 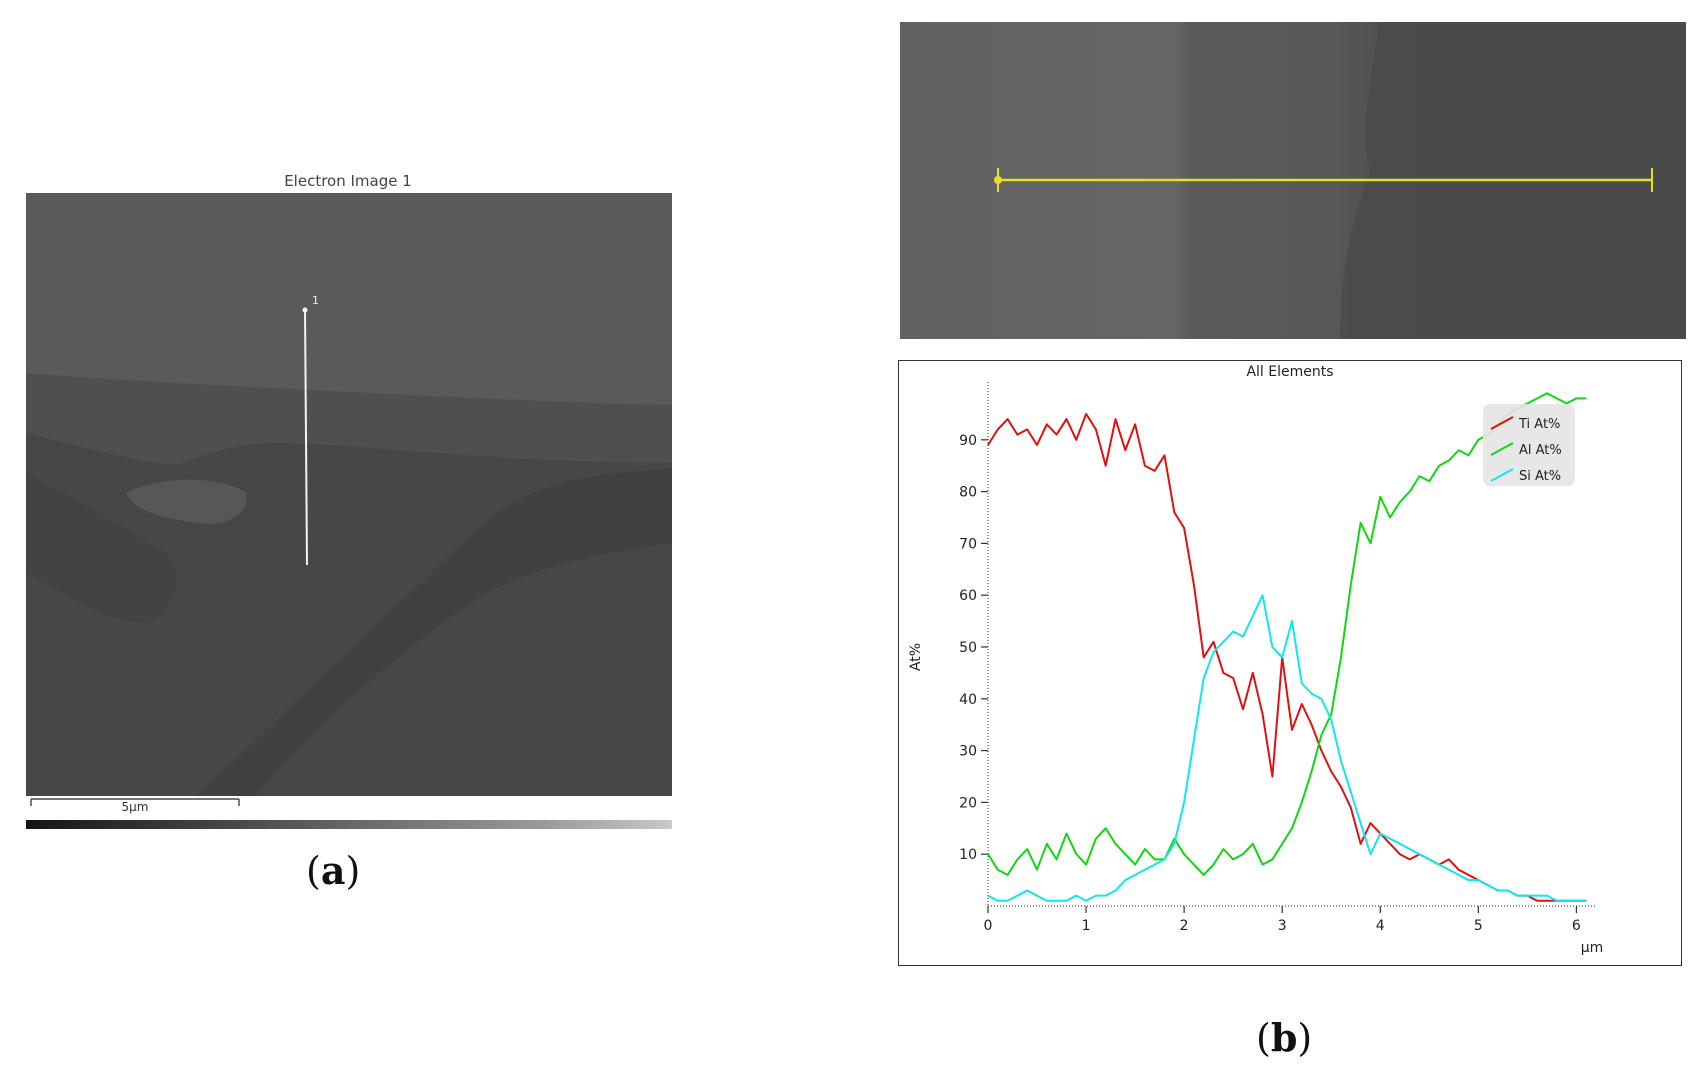 I want to click on x-tick-label: 4, so click(x=1380, y=926).